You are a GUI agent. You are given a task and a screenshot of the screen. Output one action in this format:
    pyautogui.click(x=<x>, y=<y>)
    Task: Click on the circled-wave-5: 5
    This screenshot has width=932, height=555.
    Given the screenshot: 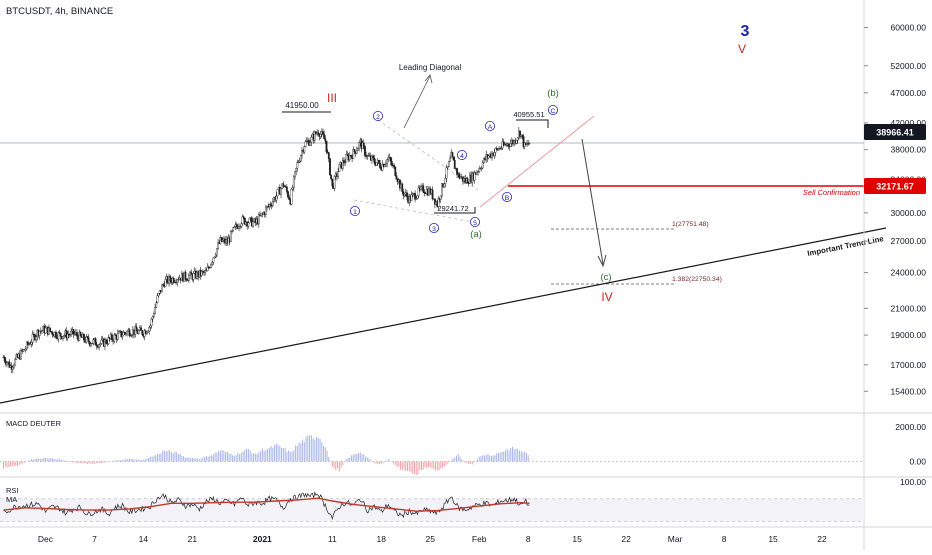 What is the action you would take?
    pyautogui.click(x=474, y=221)
    